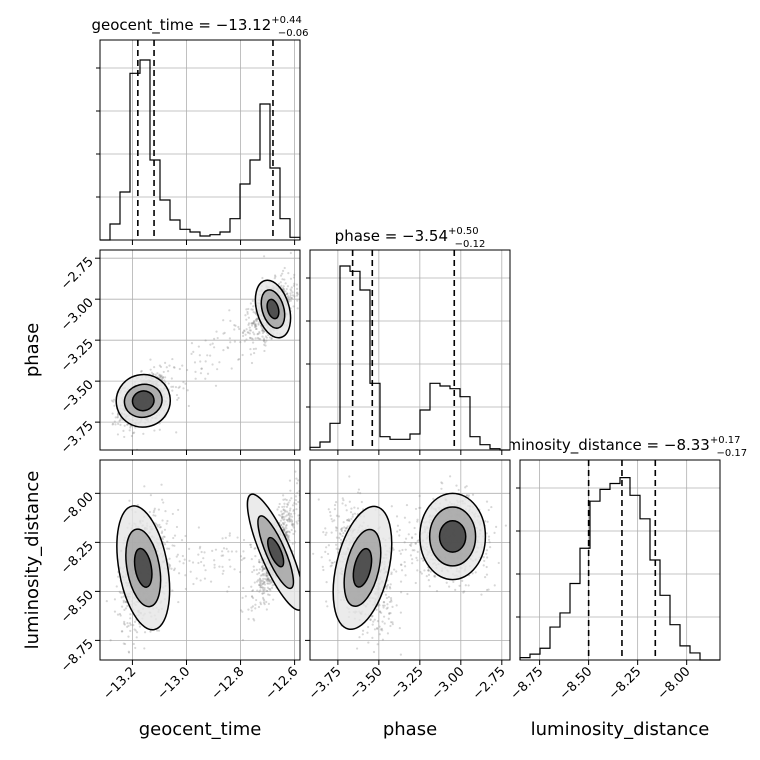  Describe the element at coordinates (180, 581) in the screenshot. I see `scatter-panel-geocent-time-vs-luminosity-distance: −13.2 −13.0 −12.8 −12.6−8.75−8.50−8.25−8.00` at that location.